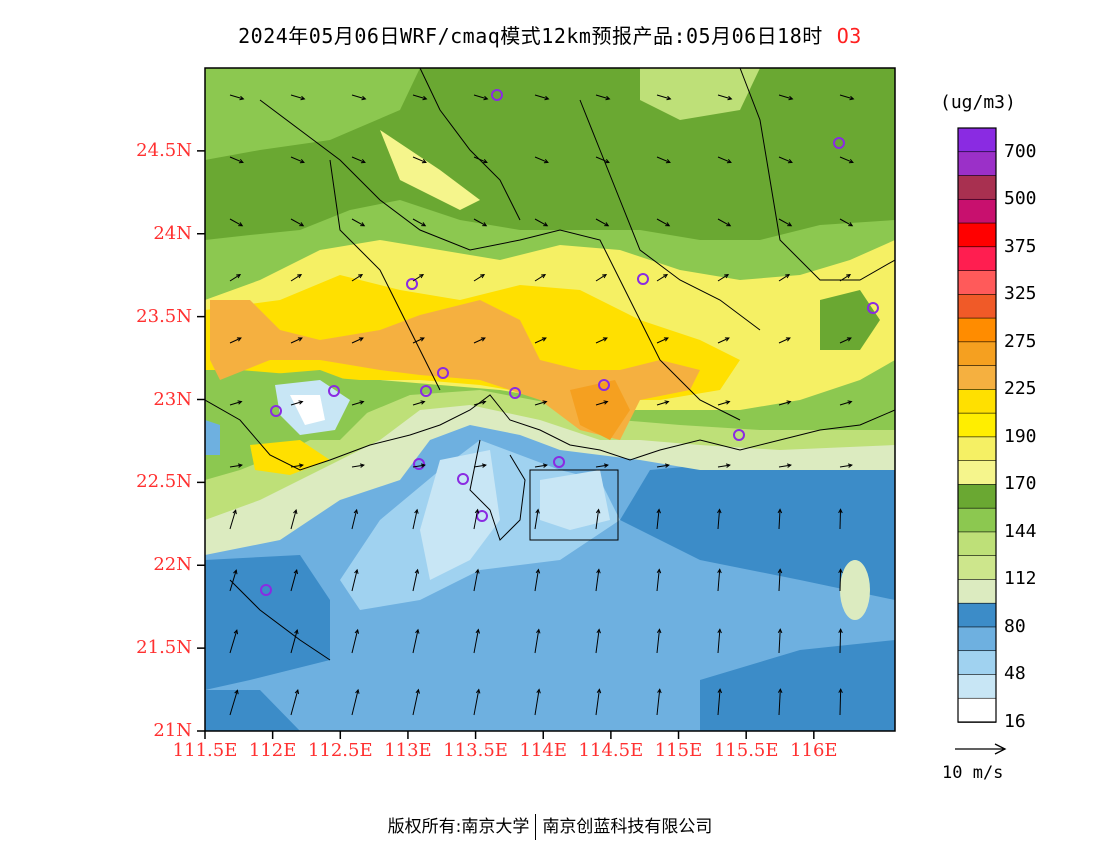  I want to click on y-tick-label: 23N, so click(172, 399).